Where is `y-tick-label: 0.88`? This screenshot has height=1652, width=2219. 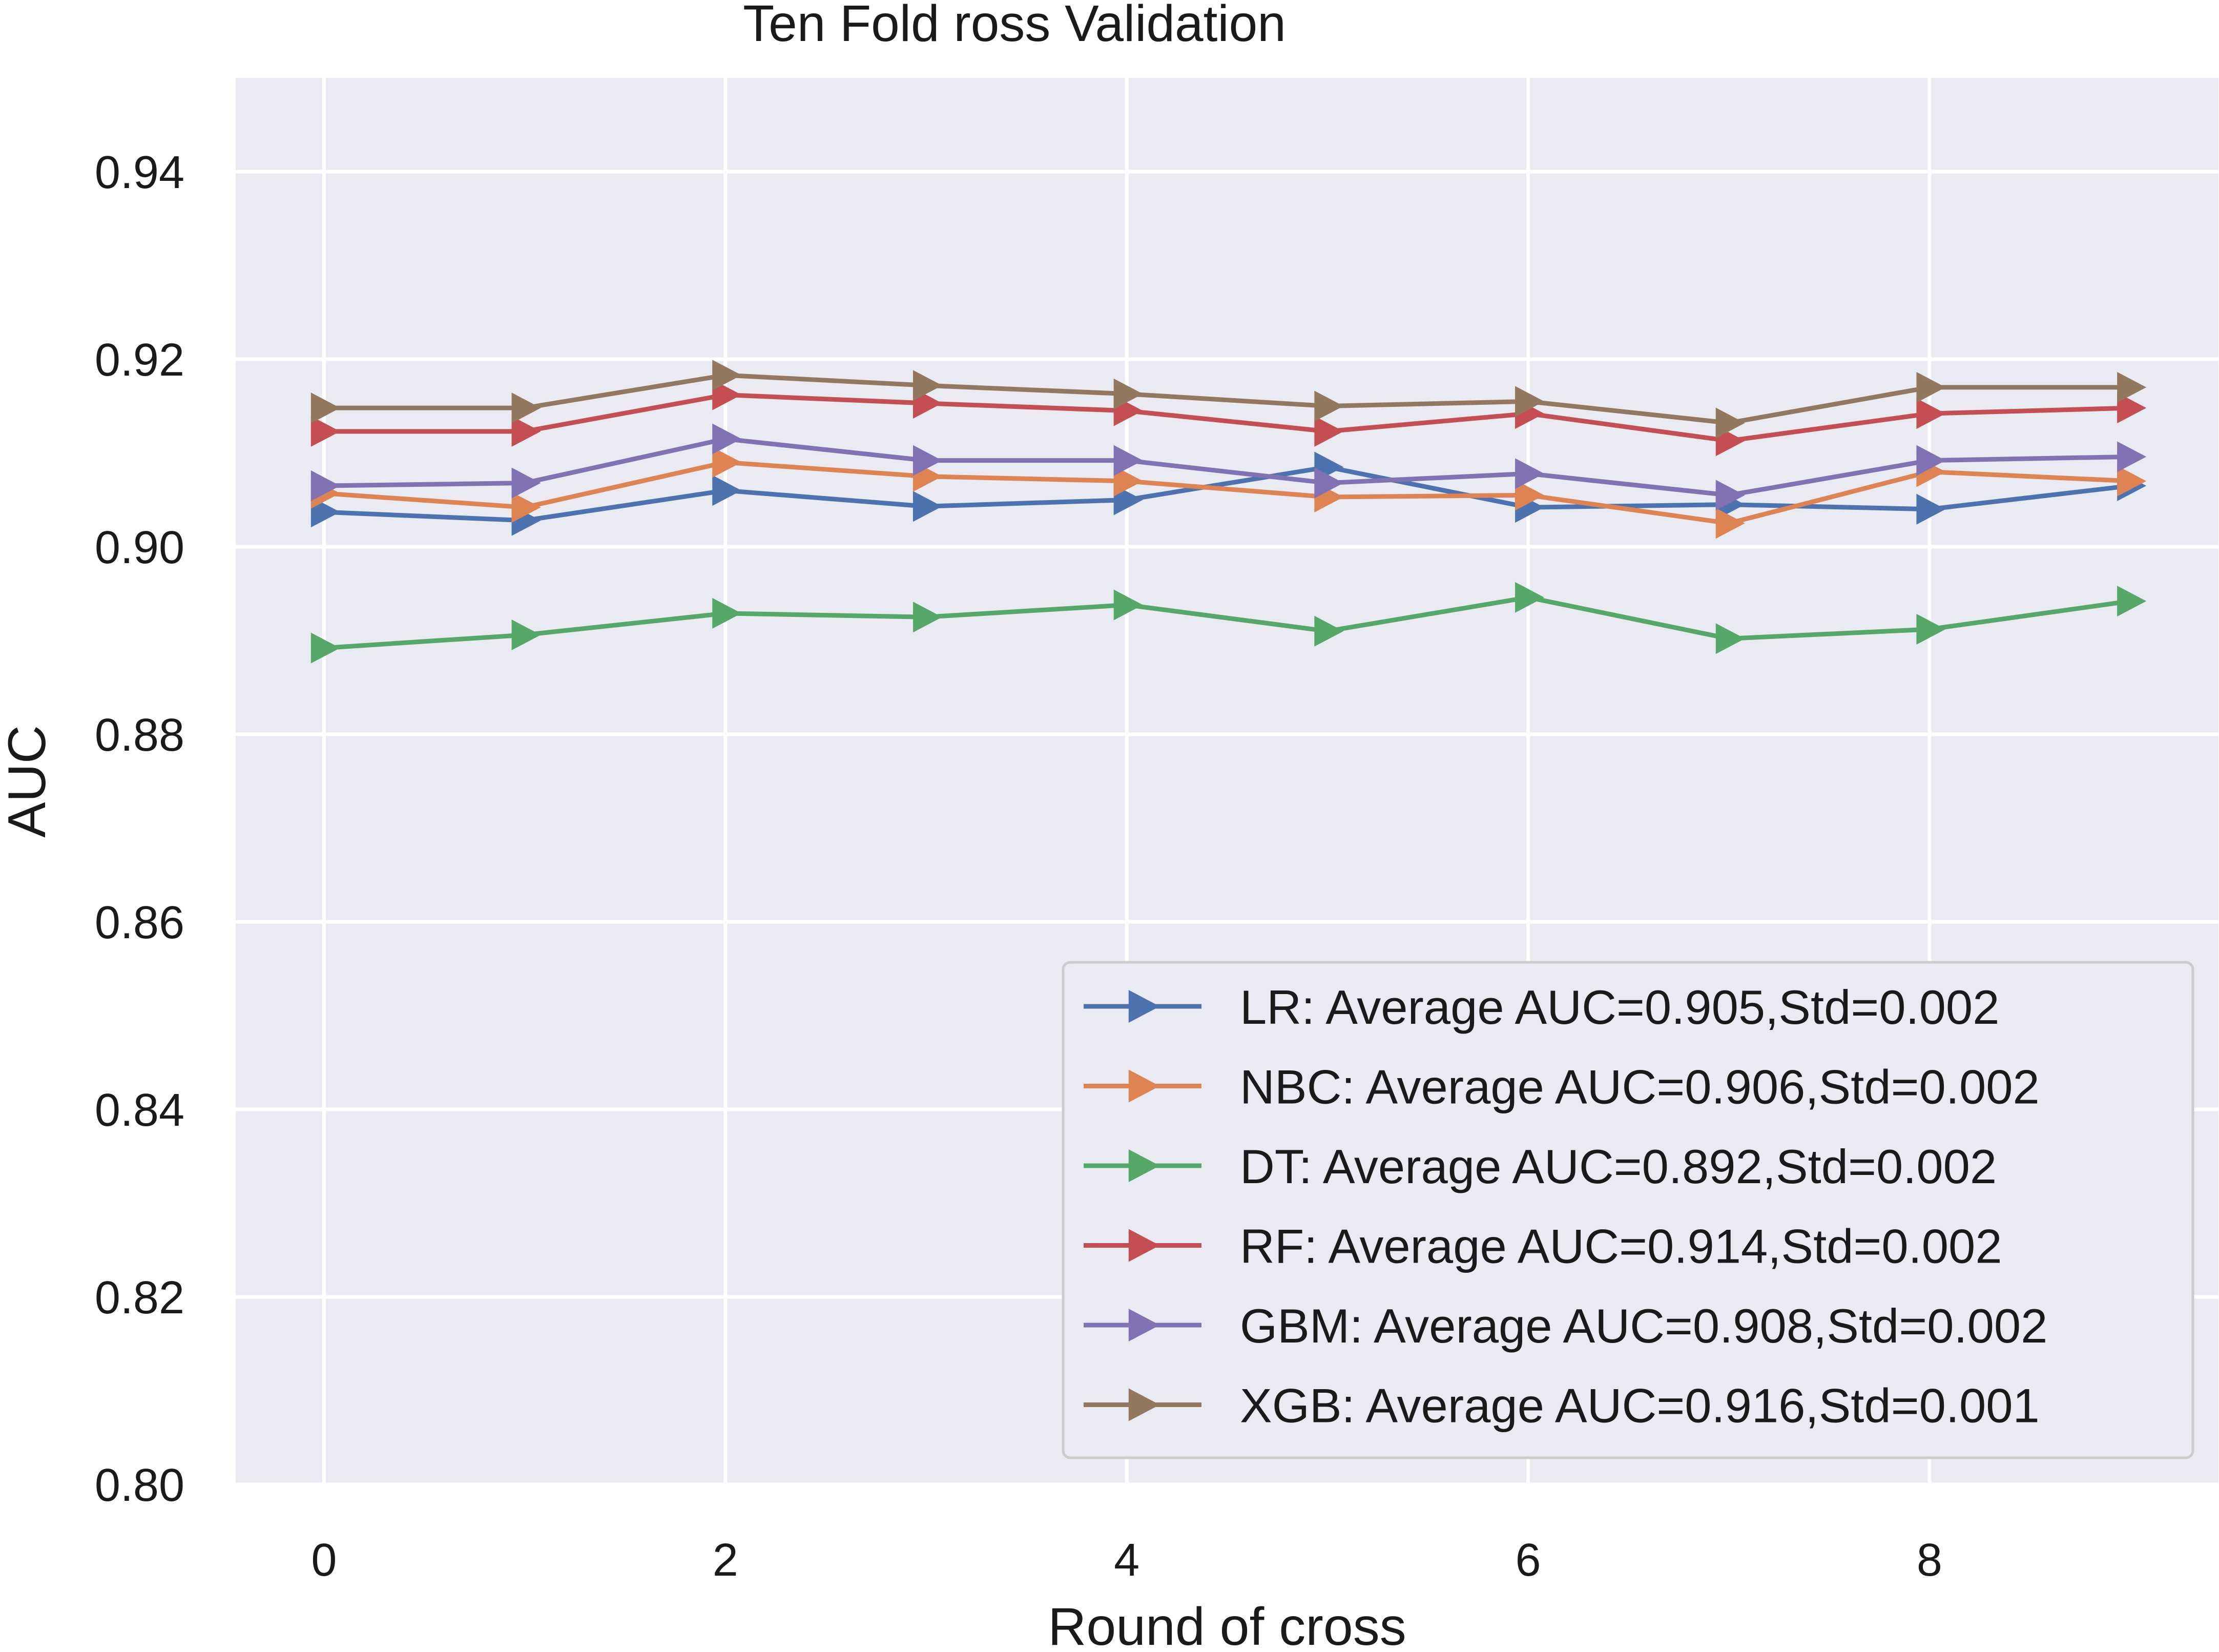 y-tick-label: 0.88 is located at coordinates (139, 735).